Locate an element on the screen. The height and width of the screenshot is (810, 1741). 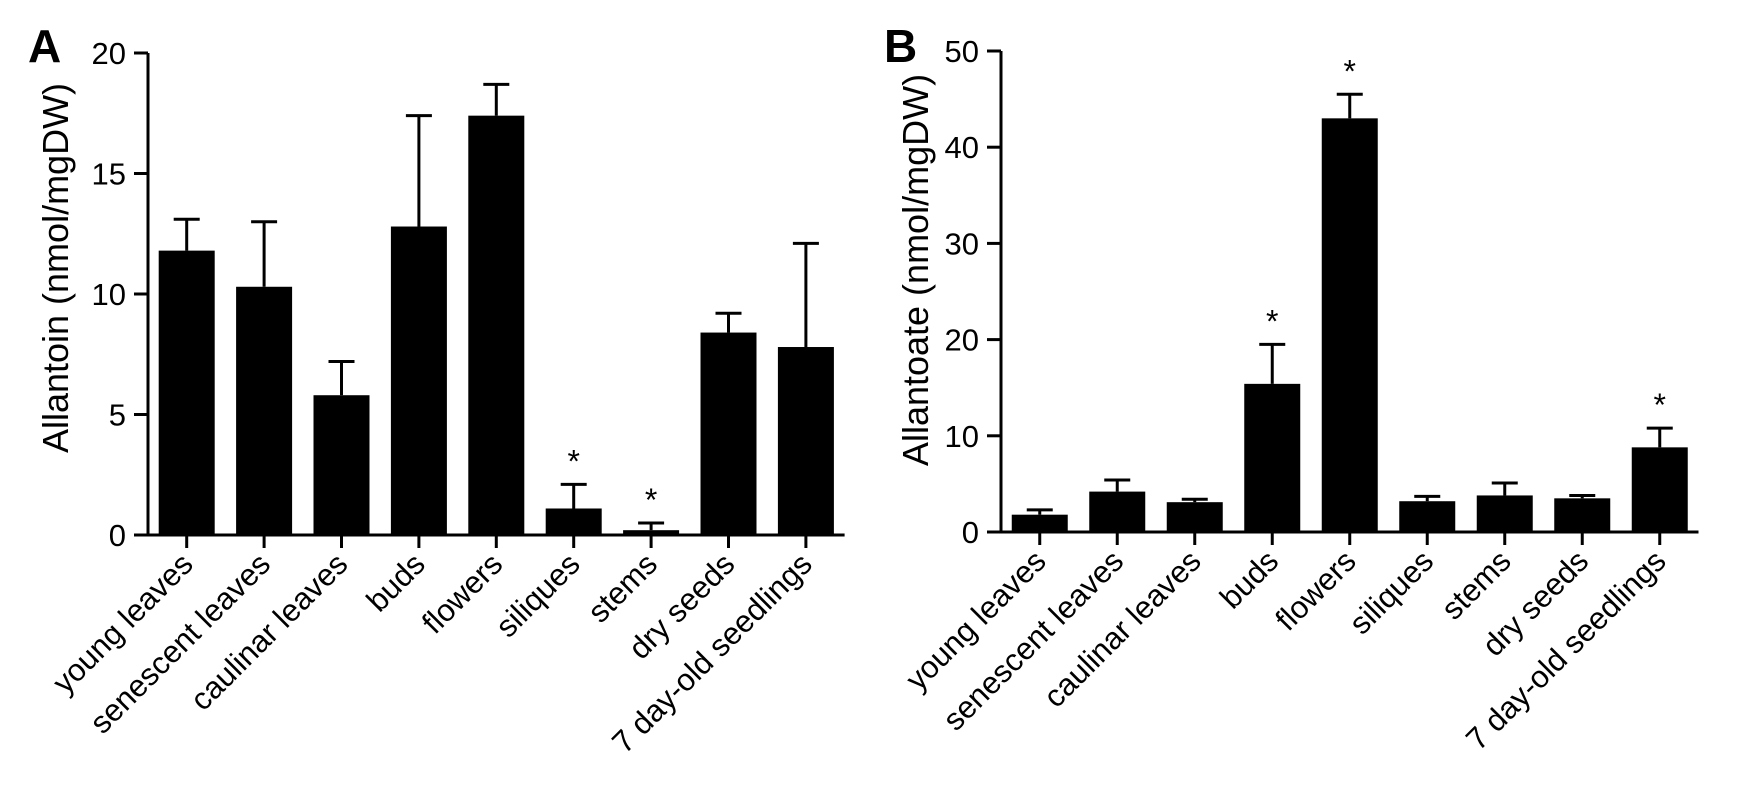
panel-letter: B is located at coordinates (900, 46).